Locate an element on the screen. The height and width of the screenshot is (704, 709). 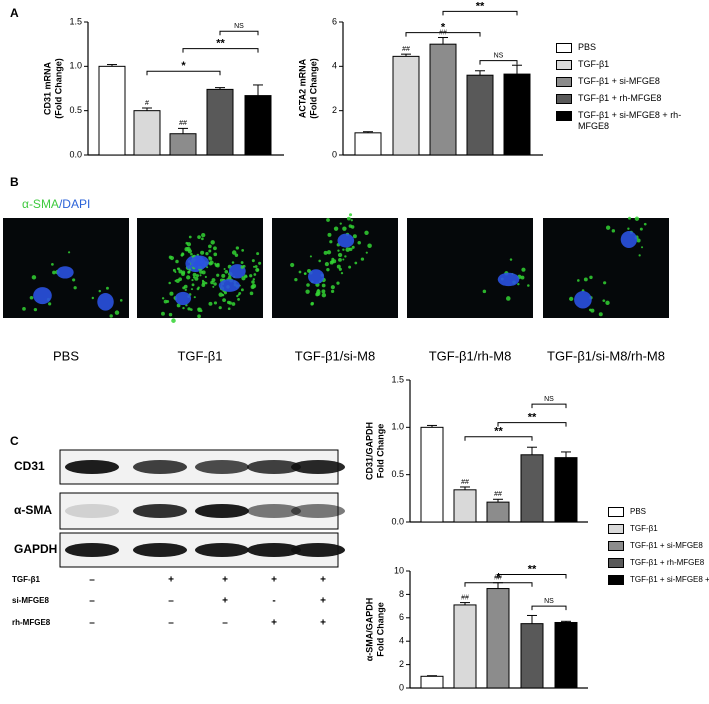
blot-band is located at coordinates (222, 511).